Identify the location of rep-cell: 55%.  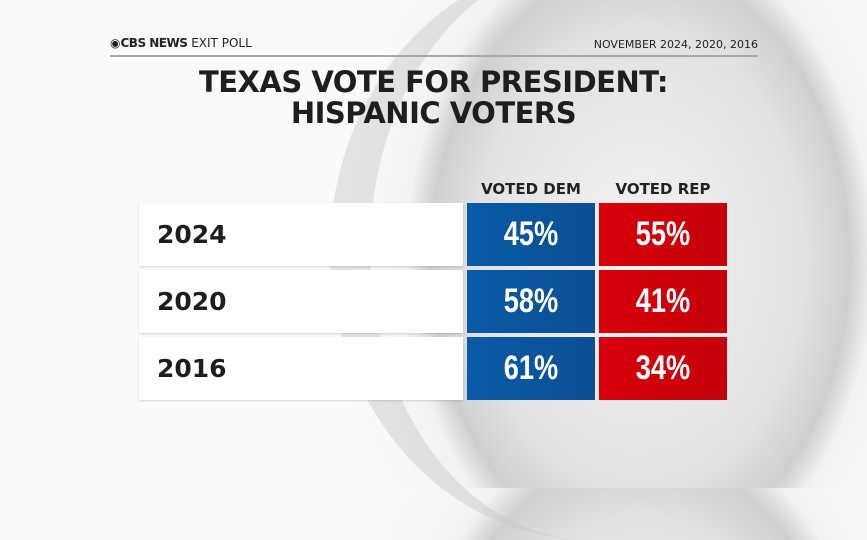
(663, 234).